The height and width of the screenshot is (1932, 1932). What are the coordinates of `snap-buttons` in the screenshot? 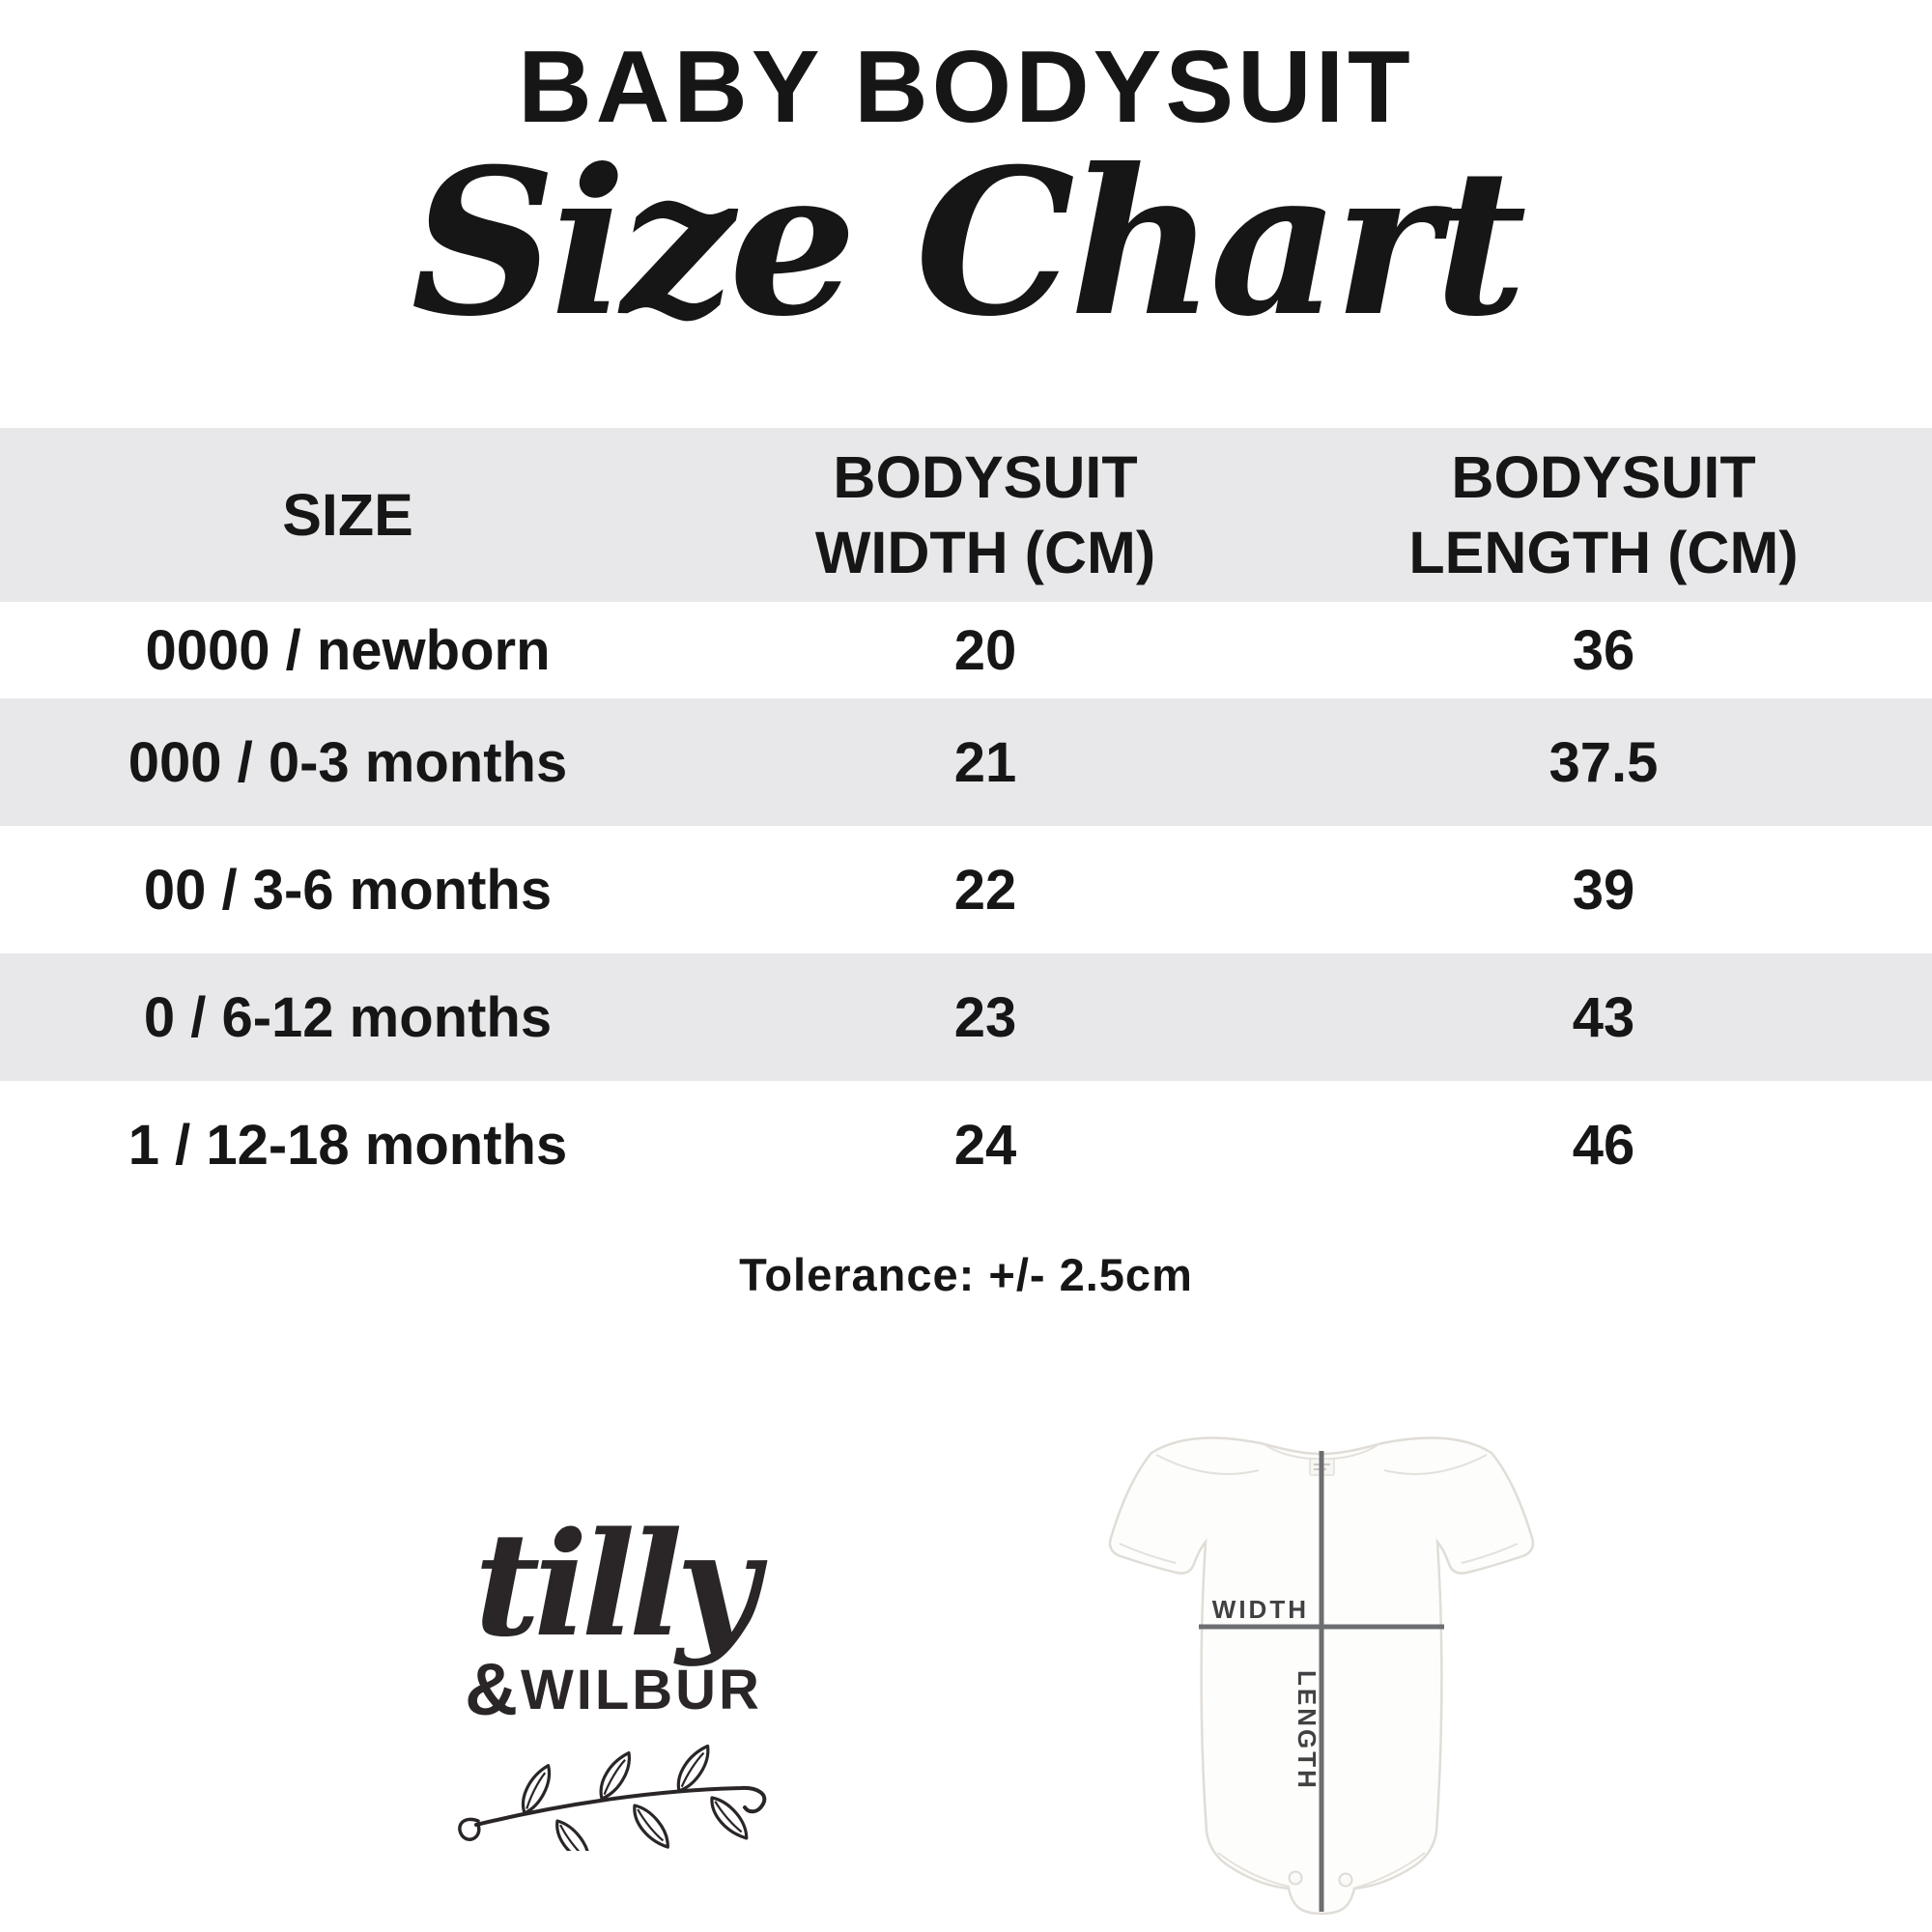 It's located at (1320, 1879).